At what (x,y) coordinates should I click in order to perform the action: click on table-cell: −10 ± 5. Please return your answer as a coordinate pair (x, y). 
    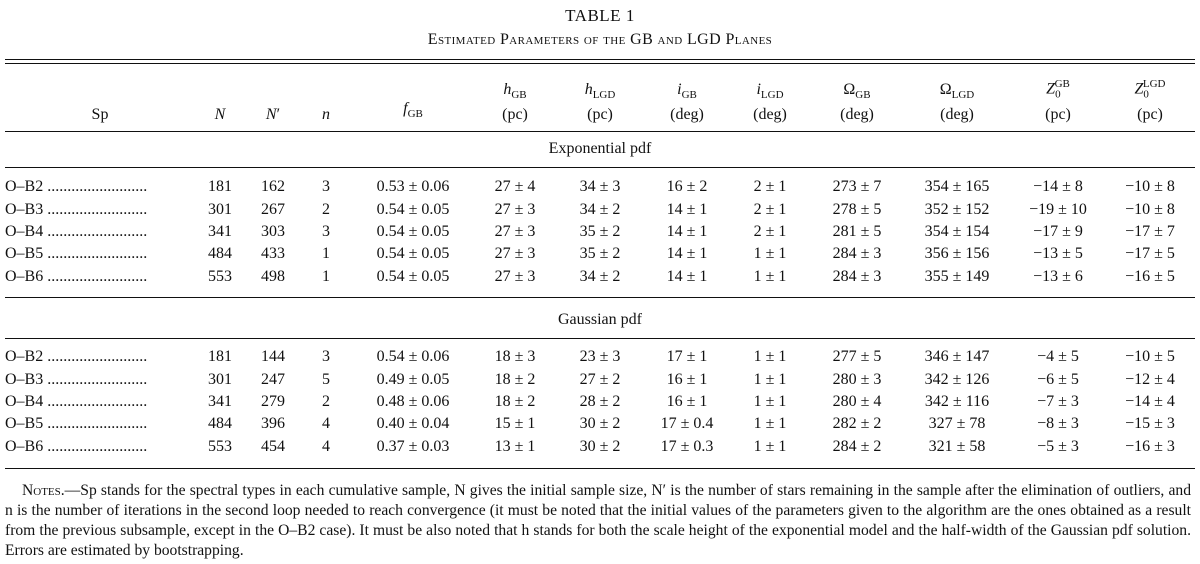
    Looking at the image, I should click on (1150, 357).